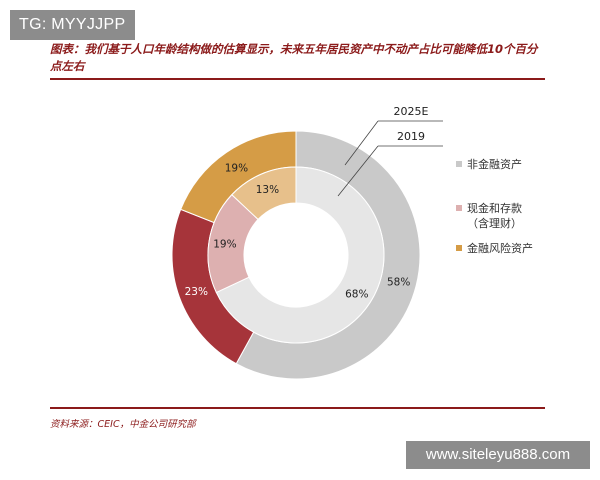 The width and height of the screenshot is (600, 480). What do you see at coordinates (411, 136) in the screenshot?
I see `series-callout-2019: 2019` at bounding box center [411, 136].